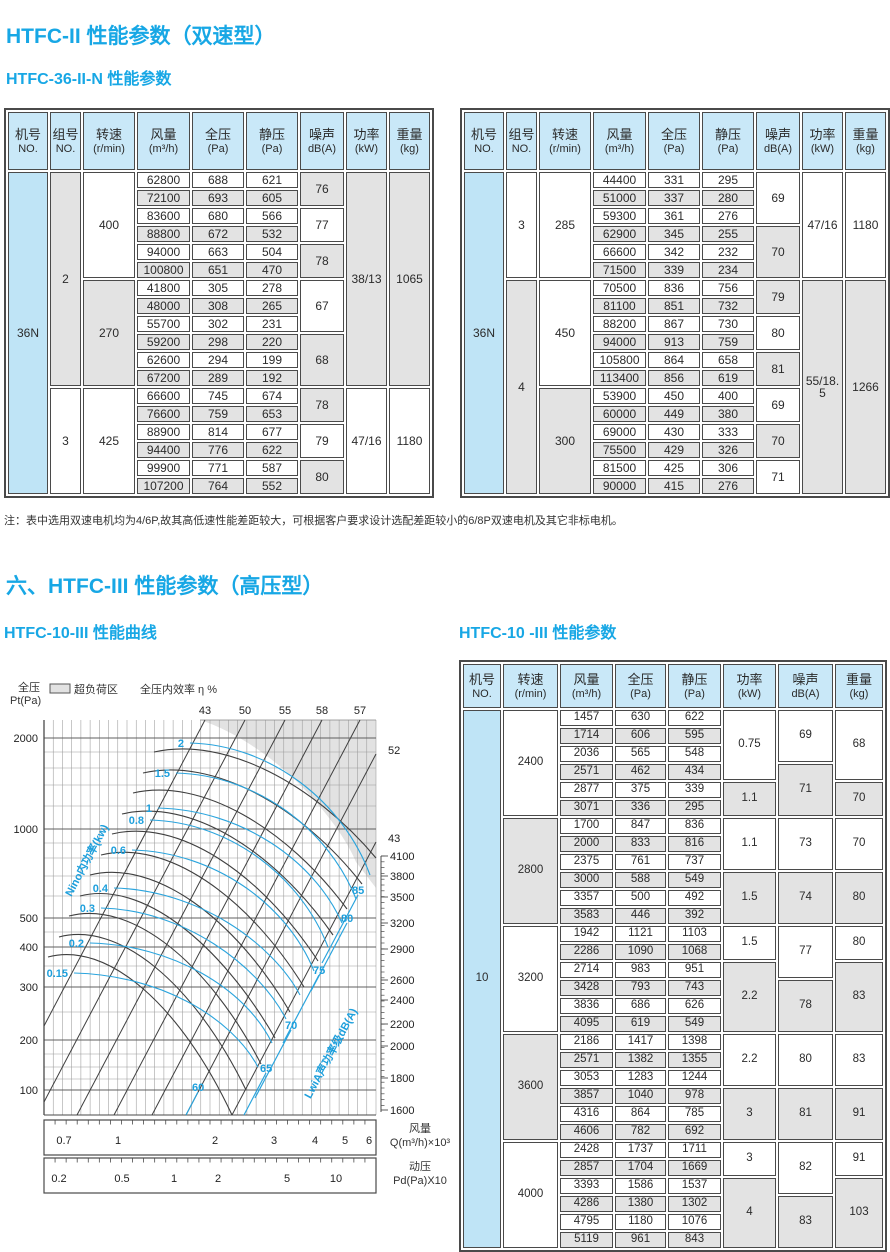 The height and width of the screenshot is (1252, 890). What do you see at coordinates (586, 952) in the screenshot?
I see `table-cell: 2286` at bounding box center [586, 952].